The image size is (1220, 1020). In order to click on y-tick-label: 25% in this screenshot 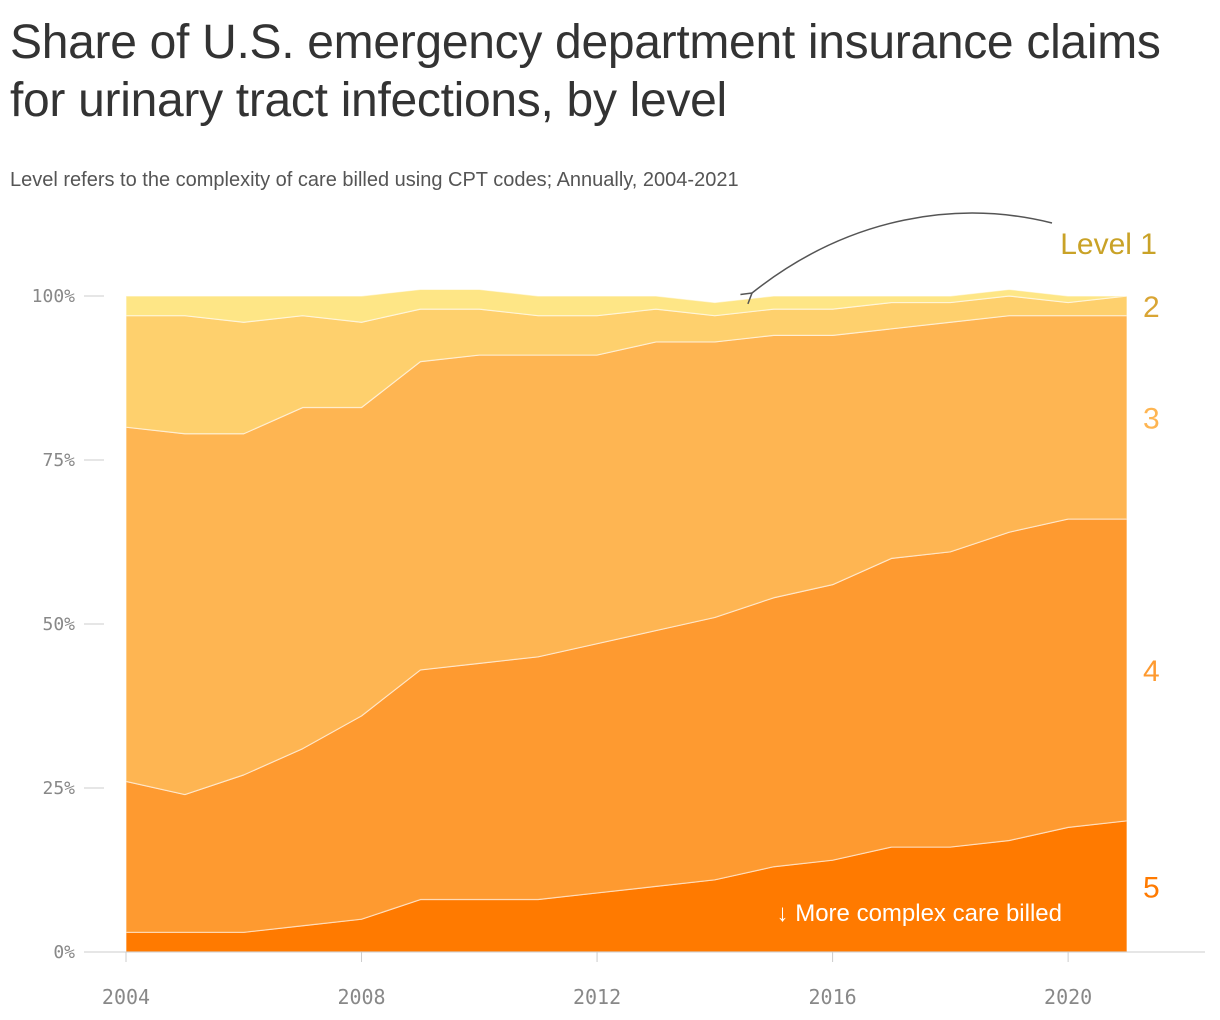, I will do `click(58, 788)`.